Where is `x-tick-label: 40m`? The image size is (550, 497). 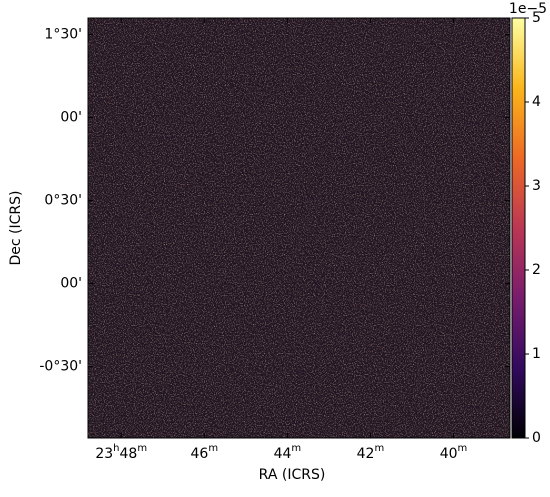
x-tick-label: 40m is located at coordinates (454, 452).